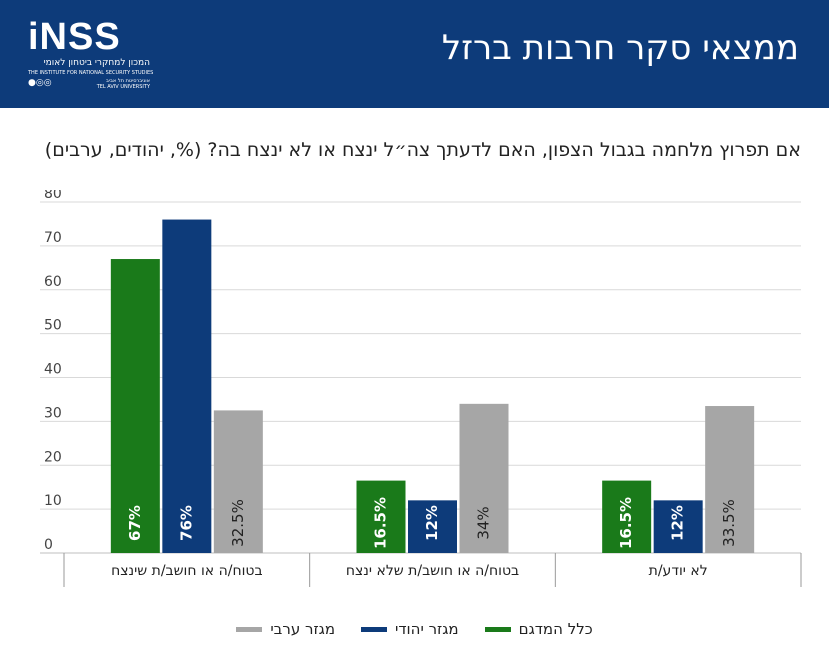 Image resolution: width=829 pixels, height=670 pixels. What do you see at coordinates (40, 83) in the screenshot?
I see `tau-emblem-icon: ●◎◎` at bounding box center [40, 83].